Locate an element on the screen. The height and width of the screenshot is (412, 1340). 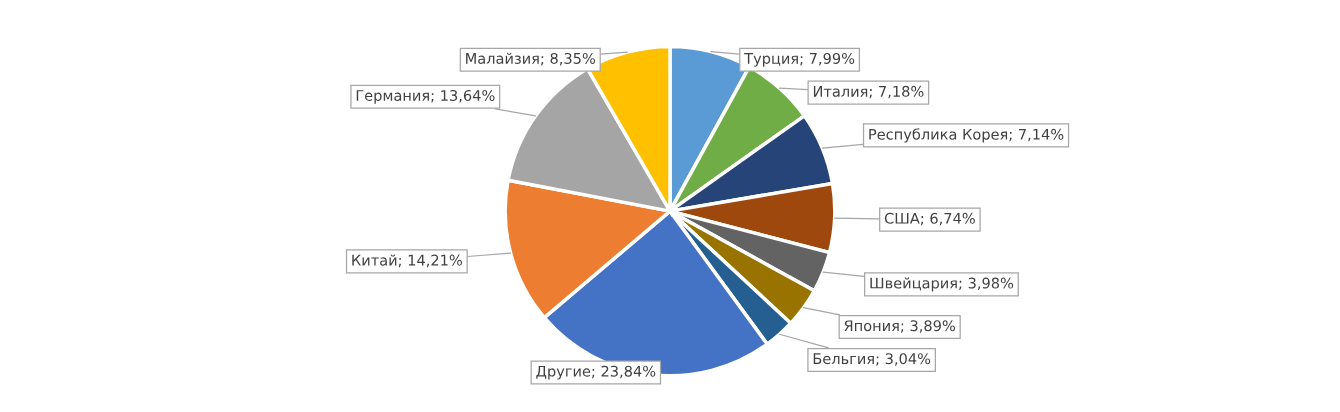
slice-label: Республика Корея; 7,14% is located at coordinates (966, 135).